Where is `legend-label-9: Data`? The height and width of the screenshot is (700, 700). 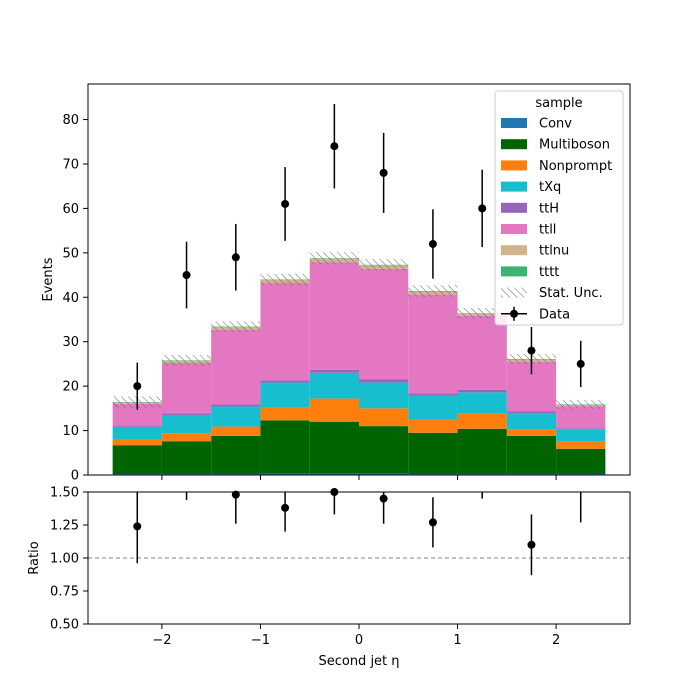
legend-label-9: Data is located at coordinates (554, 314).